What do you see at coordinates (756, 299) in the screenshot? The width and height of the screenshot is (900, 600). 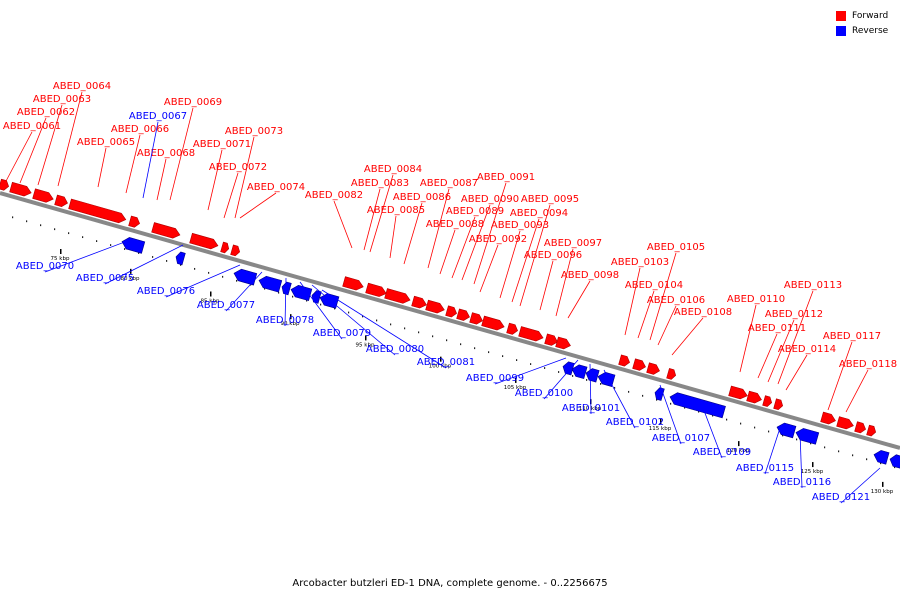 I see `forward-gene-label: ABED_0110` at bounding box center [756, 299].